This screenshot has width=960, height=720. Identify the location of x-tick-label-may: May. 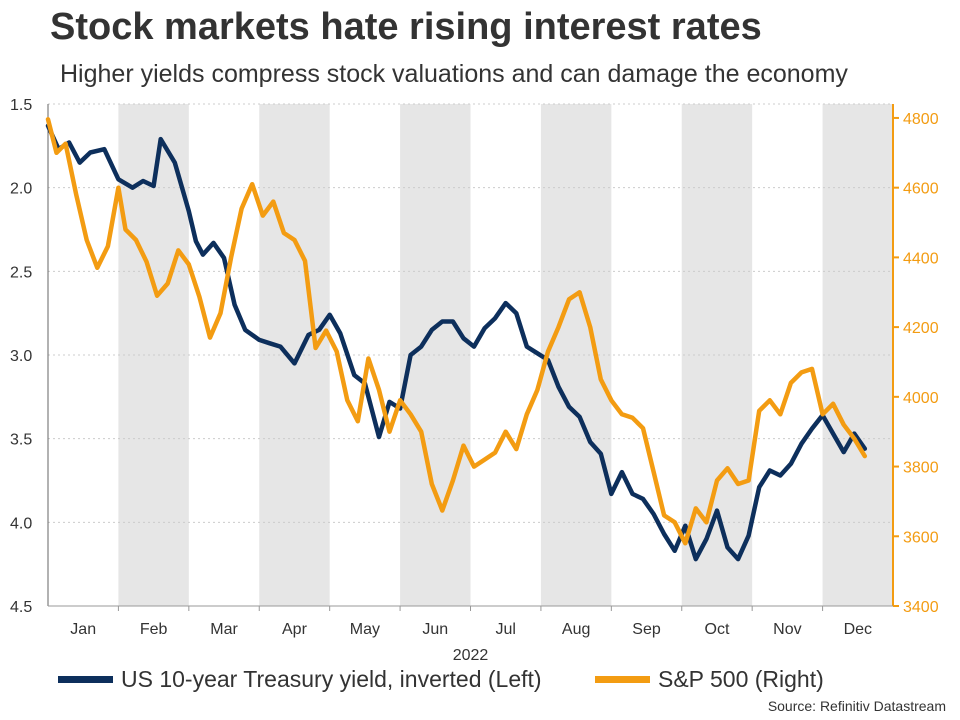
(365, 629).